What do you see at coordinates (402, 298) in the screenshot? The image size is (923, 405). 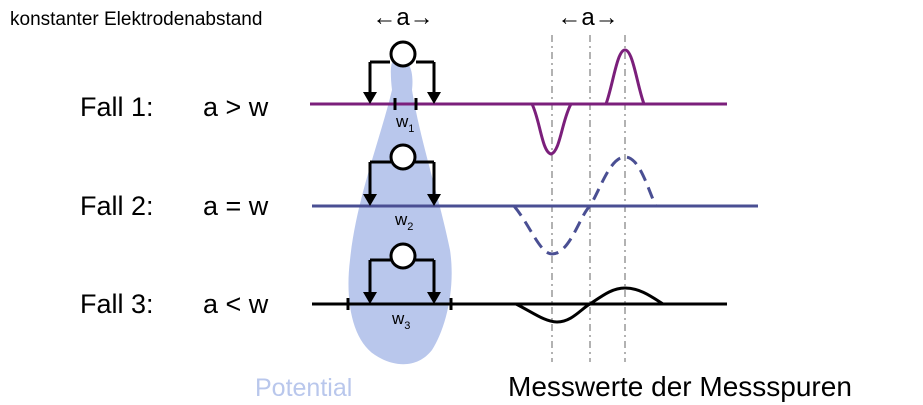 I see `case-3-arrowheads` at bounding box center [402, 298].